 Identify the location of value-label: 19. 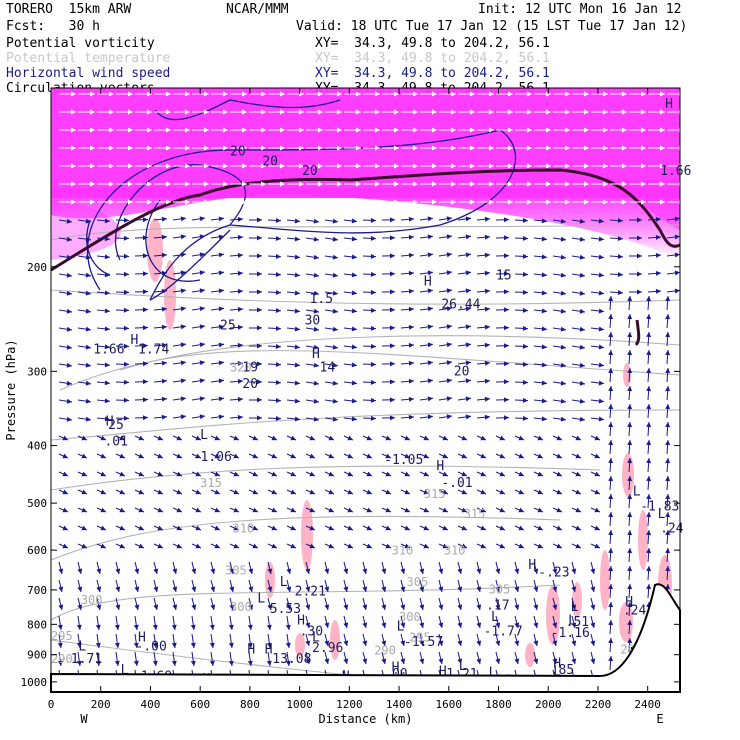
(250, 367).